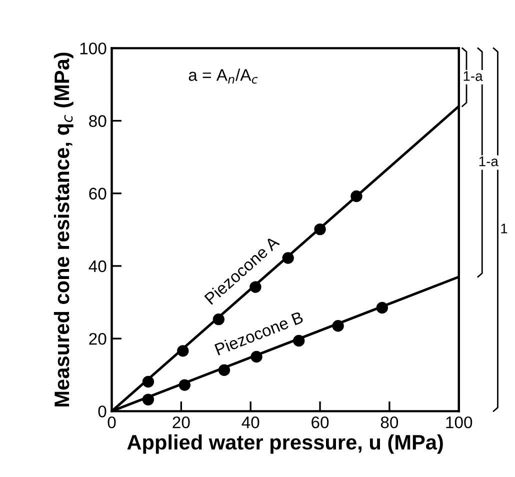  Describe the element at coordinates (64, 229) in the screenshot. I see `y-axis-title: Measured cone resistance, q$_{c}$ (MPa)` at that location.